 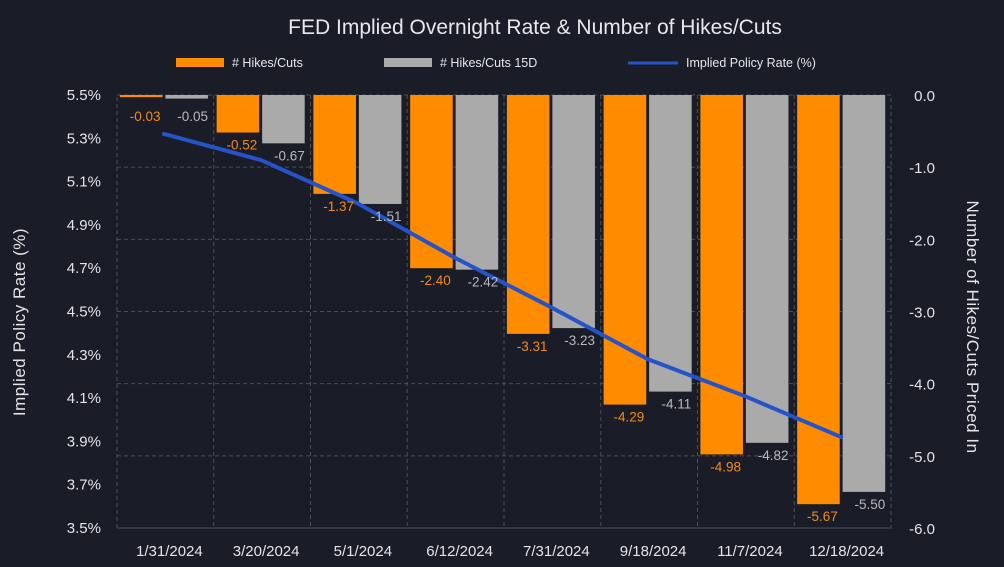 I want to click on data-label-hikes-cuts: -4.98, so click(x=725, y=466).